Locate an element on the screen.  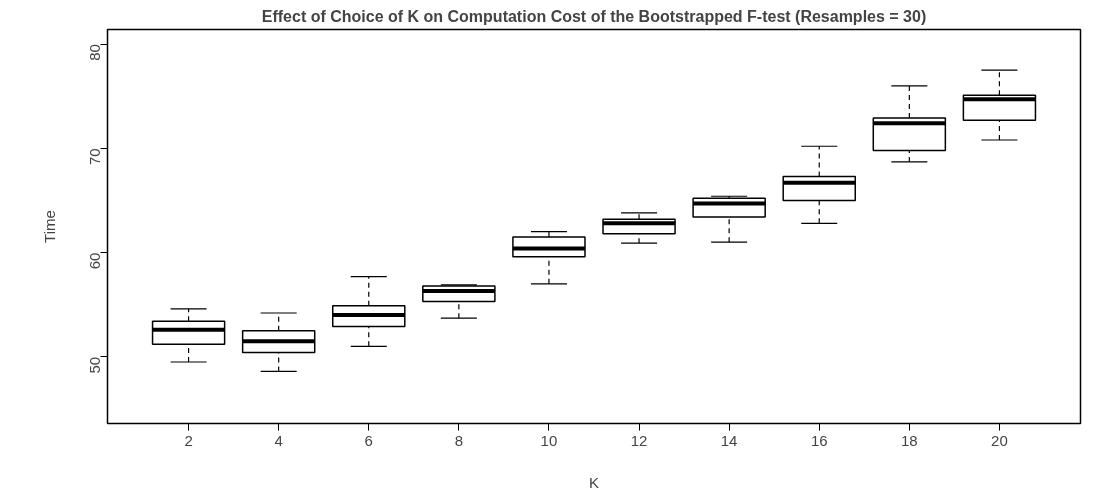
y-axis-title: Time is located at coordinates (49, 226).